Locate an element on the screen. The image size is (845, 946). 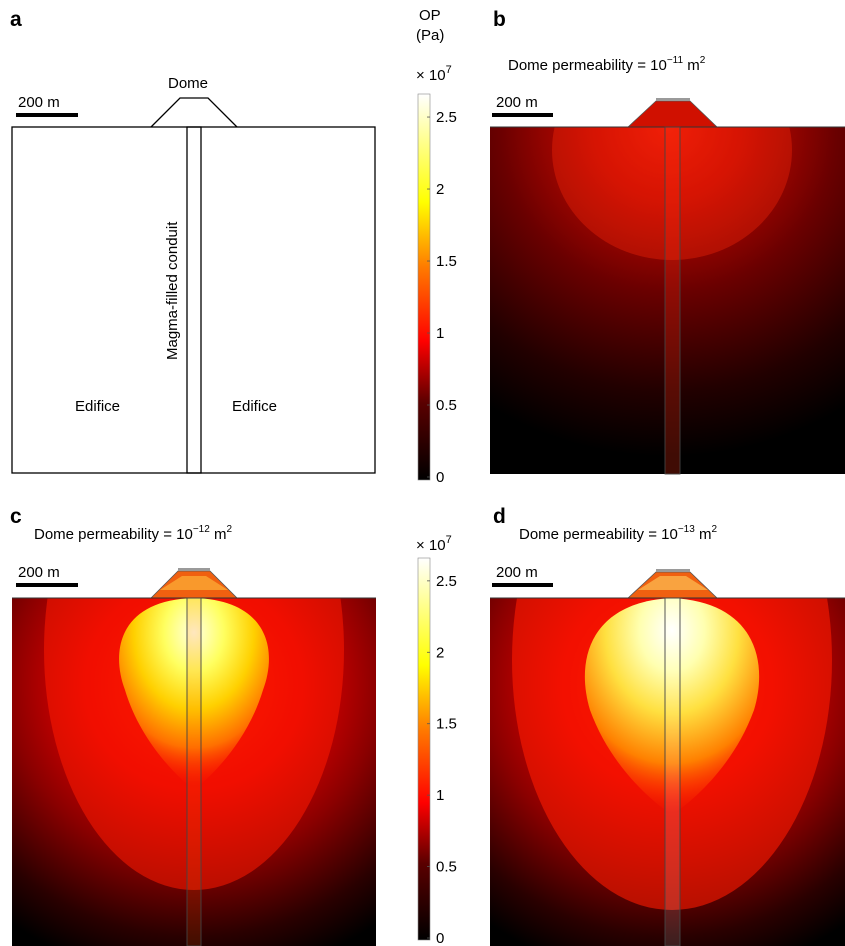
colorbar-top: OP (Pa) × 107 2.5 2 1.5 1 0.5 0 is located at coordinates (436, 246).